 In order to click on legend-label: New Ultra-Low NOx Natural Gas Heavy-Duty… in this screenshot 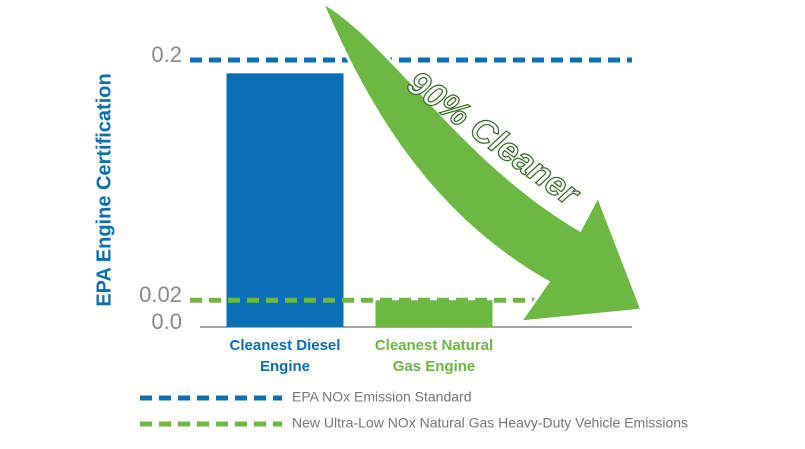, I will do `click(490, 423)`.